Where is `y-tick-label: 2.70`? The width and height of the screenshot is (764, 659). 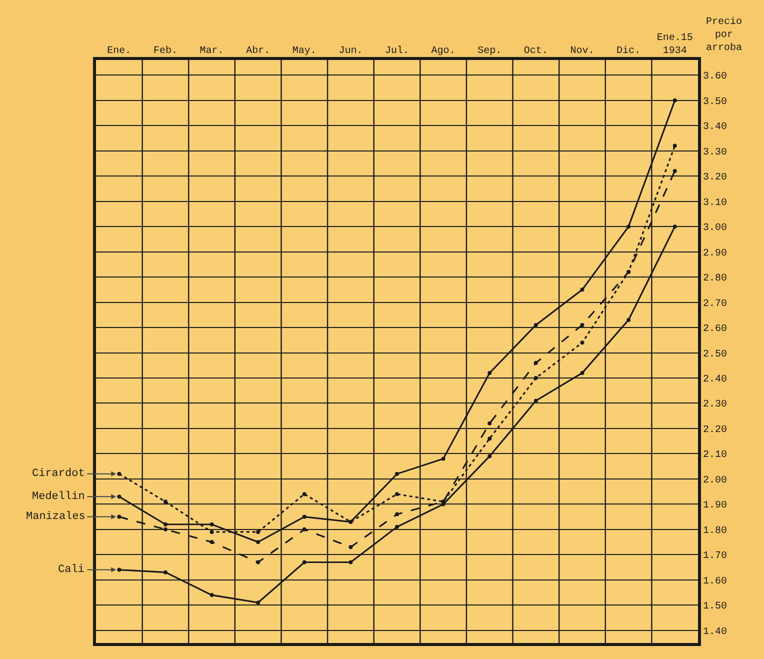
y-tick-label: 2.70 is located at coordinates (715, 304).